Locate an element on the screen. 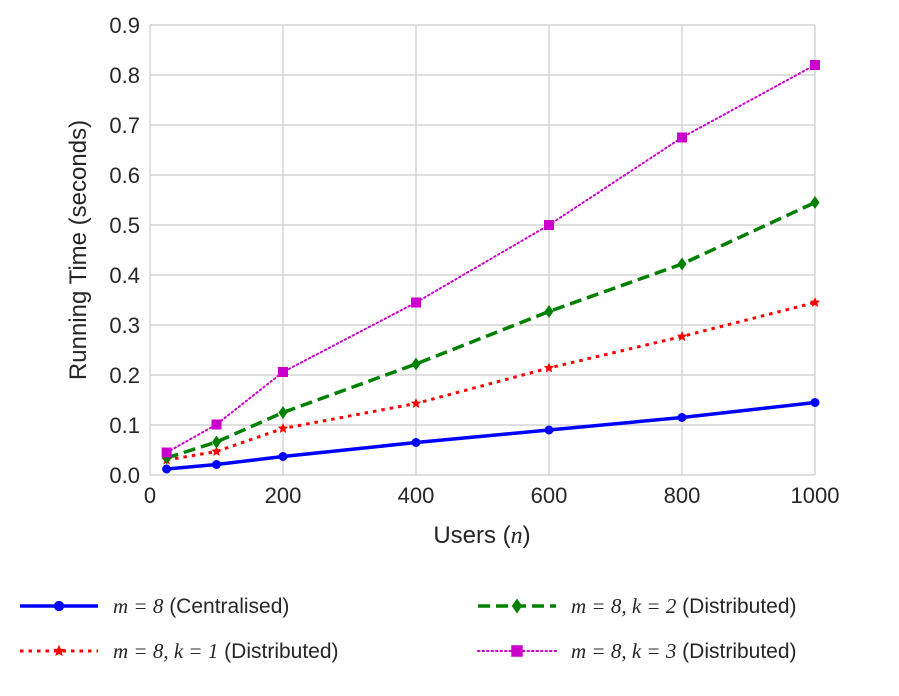 Image resolution: width=899 pixels, height=696 pixels. legend-item-4: m = 8, k = 3 (Distributed) is located at coordinates (637, 651).